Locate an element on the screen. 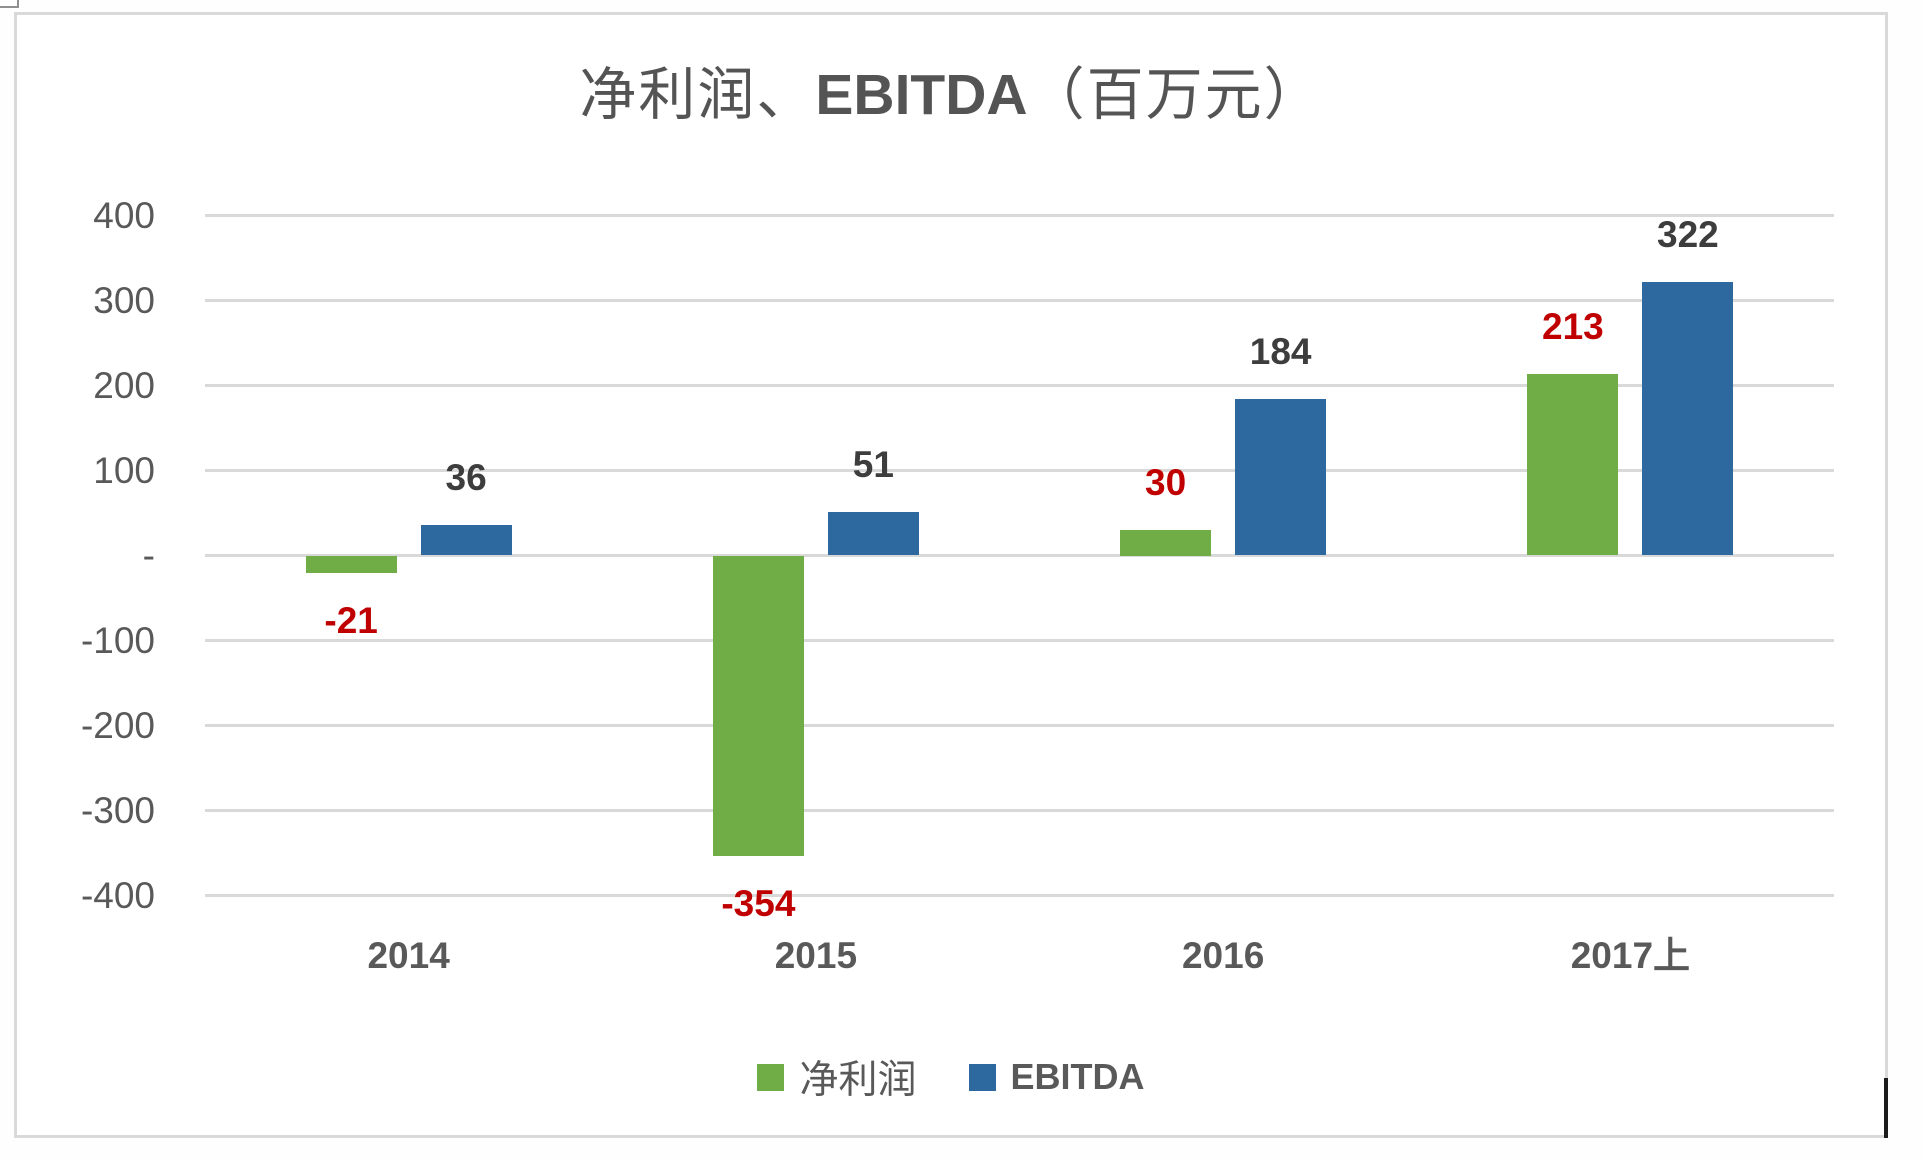 The height and width of the screenshot is (1161, 1924). right-edge-mark is located at coordinates (1886, 1108).